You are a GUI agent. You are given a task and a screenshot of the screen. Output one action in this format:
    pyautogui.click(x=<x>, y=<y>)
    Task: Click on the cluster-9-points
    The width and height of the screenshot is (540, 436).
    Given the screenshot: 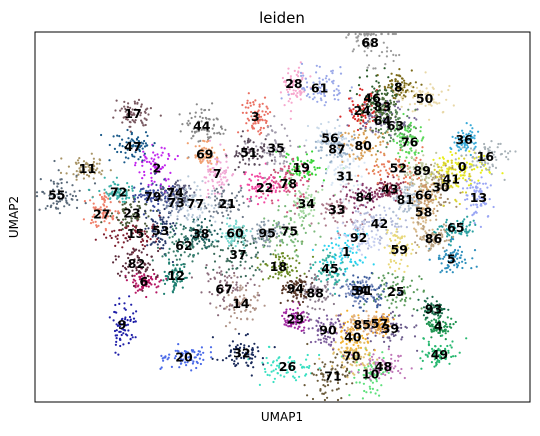 What is the action you would take?
    pyautogui.click(x=123, y=325)
    